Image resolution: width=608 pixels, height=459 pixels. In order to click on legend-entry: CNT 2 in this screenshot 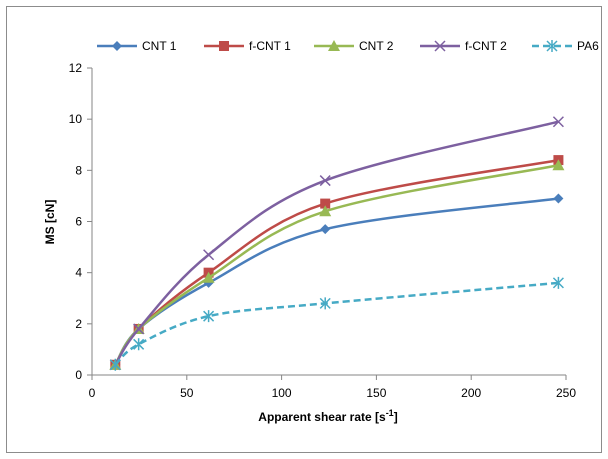, I will do `click(354, 46)`.